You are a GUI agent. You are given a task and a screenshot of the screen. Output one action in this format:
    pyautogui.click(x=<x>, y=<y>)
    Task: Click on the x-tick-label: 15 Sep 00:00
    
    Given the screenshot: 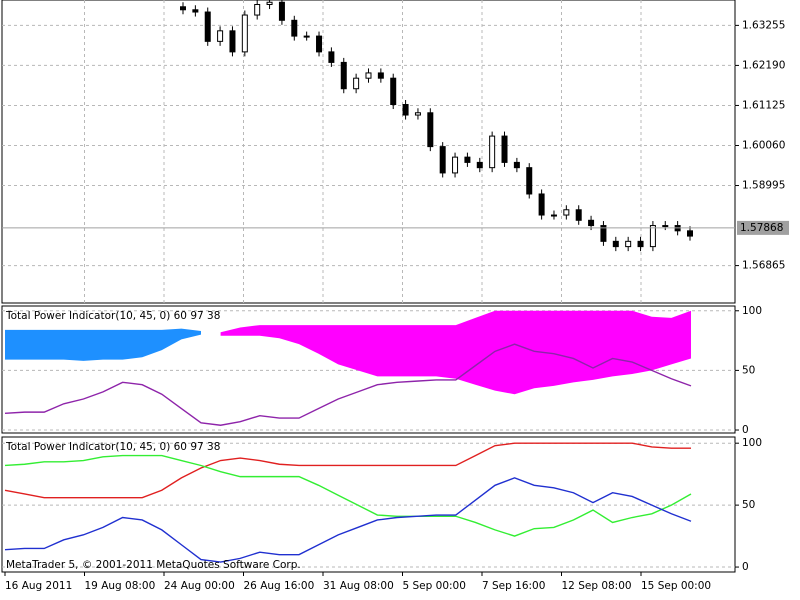 What is the action you would take?
    pyautogui.click(x=676, y=586)
    